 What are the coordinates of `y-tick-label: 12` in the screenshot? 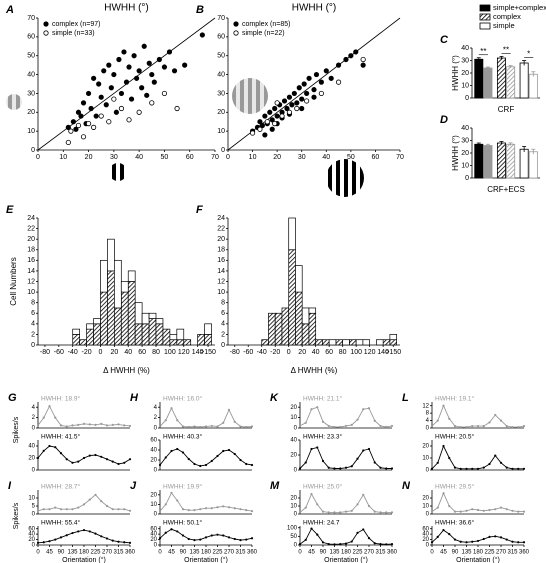 It's located at (31, 281).